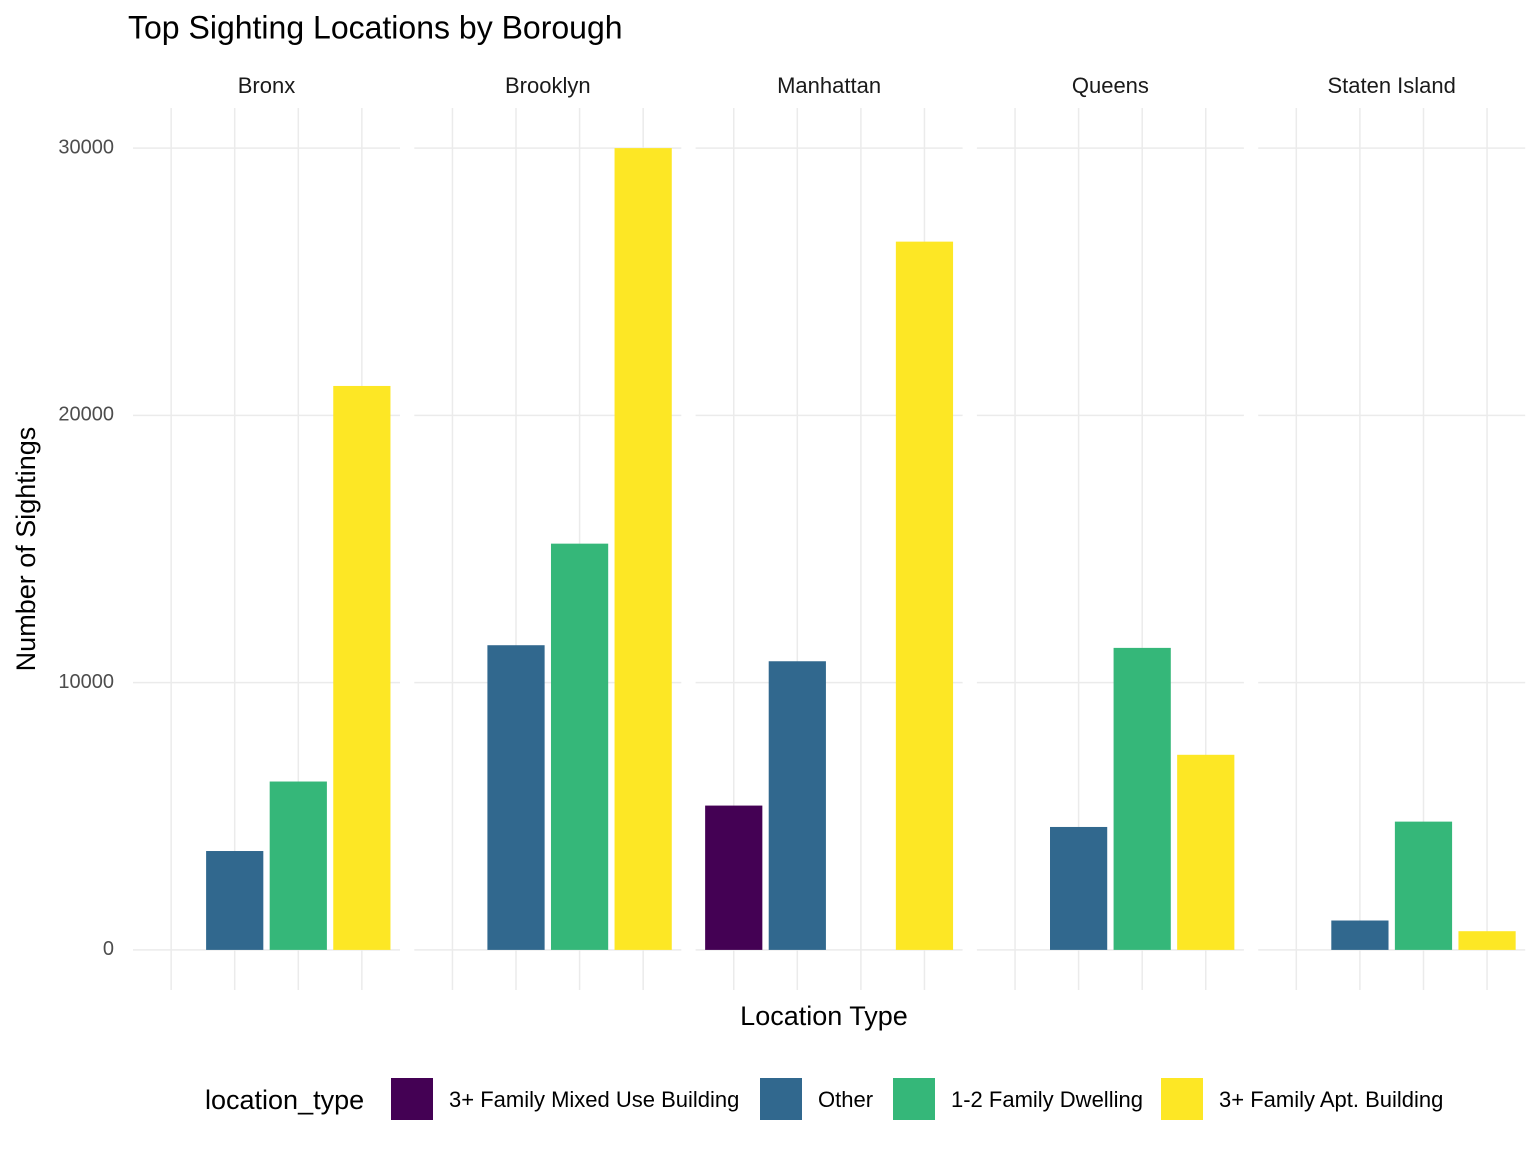  I want to click on y-tick-label: 0, so click(108, 949).